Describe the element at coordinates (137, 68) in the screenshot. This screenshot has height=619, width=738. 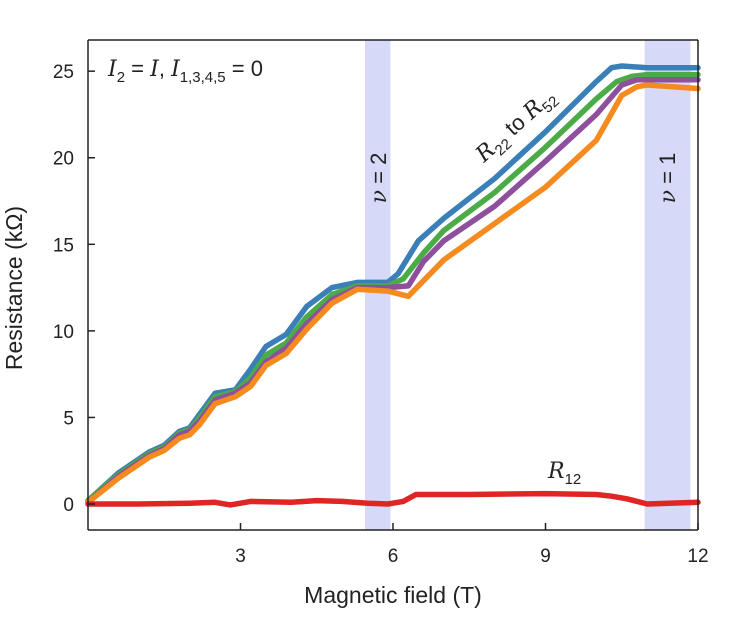
I see `condition-label-part-2: =` at that location.